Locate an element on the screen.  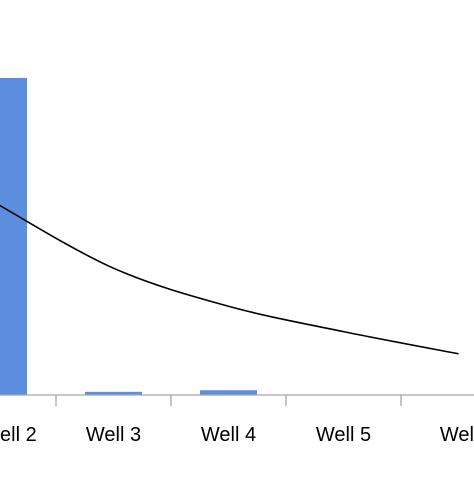
x-tick-label: Well 3 is located at coordinates (113, 435).